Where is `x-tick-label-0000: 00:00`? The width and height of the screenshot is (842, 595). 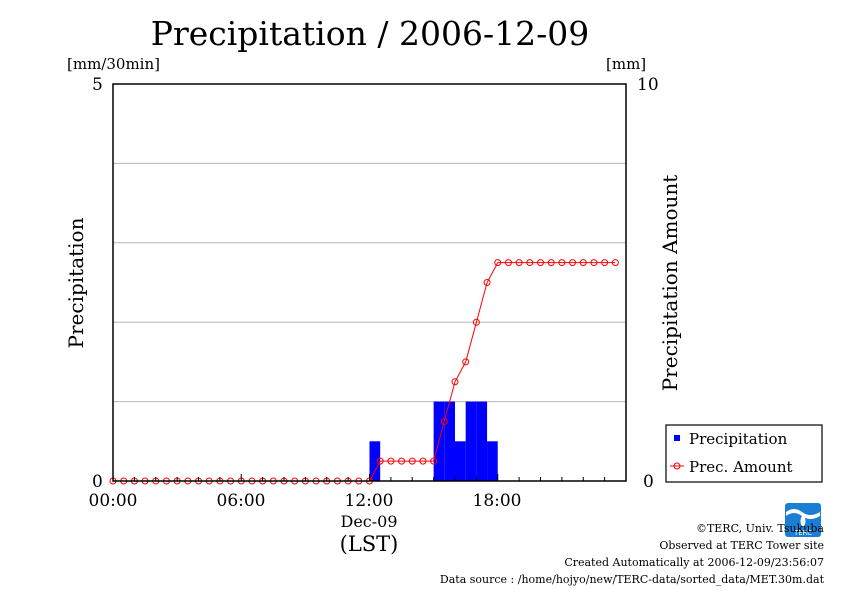
x-tick-label-0000: 00:00 is located at coordinates (113, 501).